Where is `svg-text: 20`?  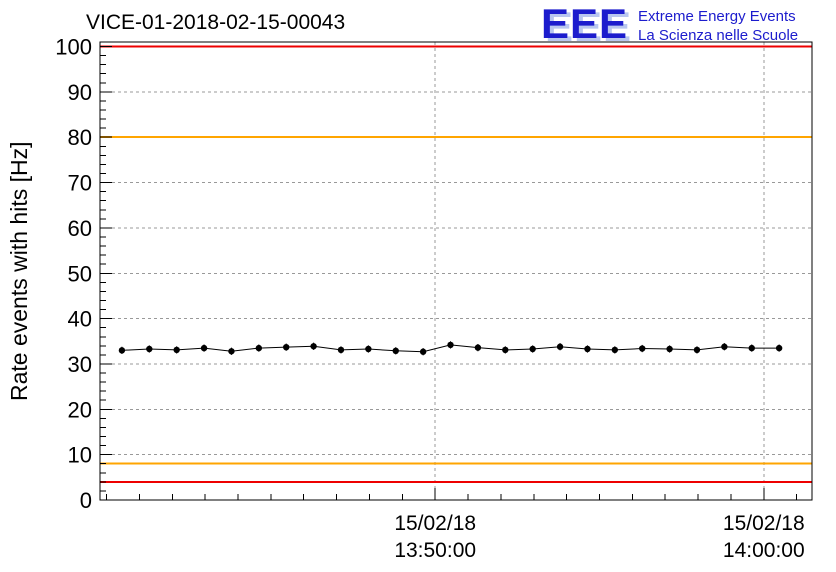 svg-text: 20 is located at coordinates (80, 409).